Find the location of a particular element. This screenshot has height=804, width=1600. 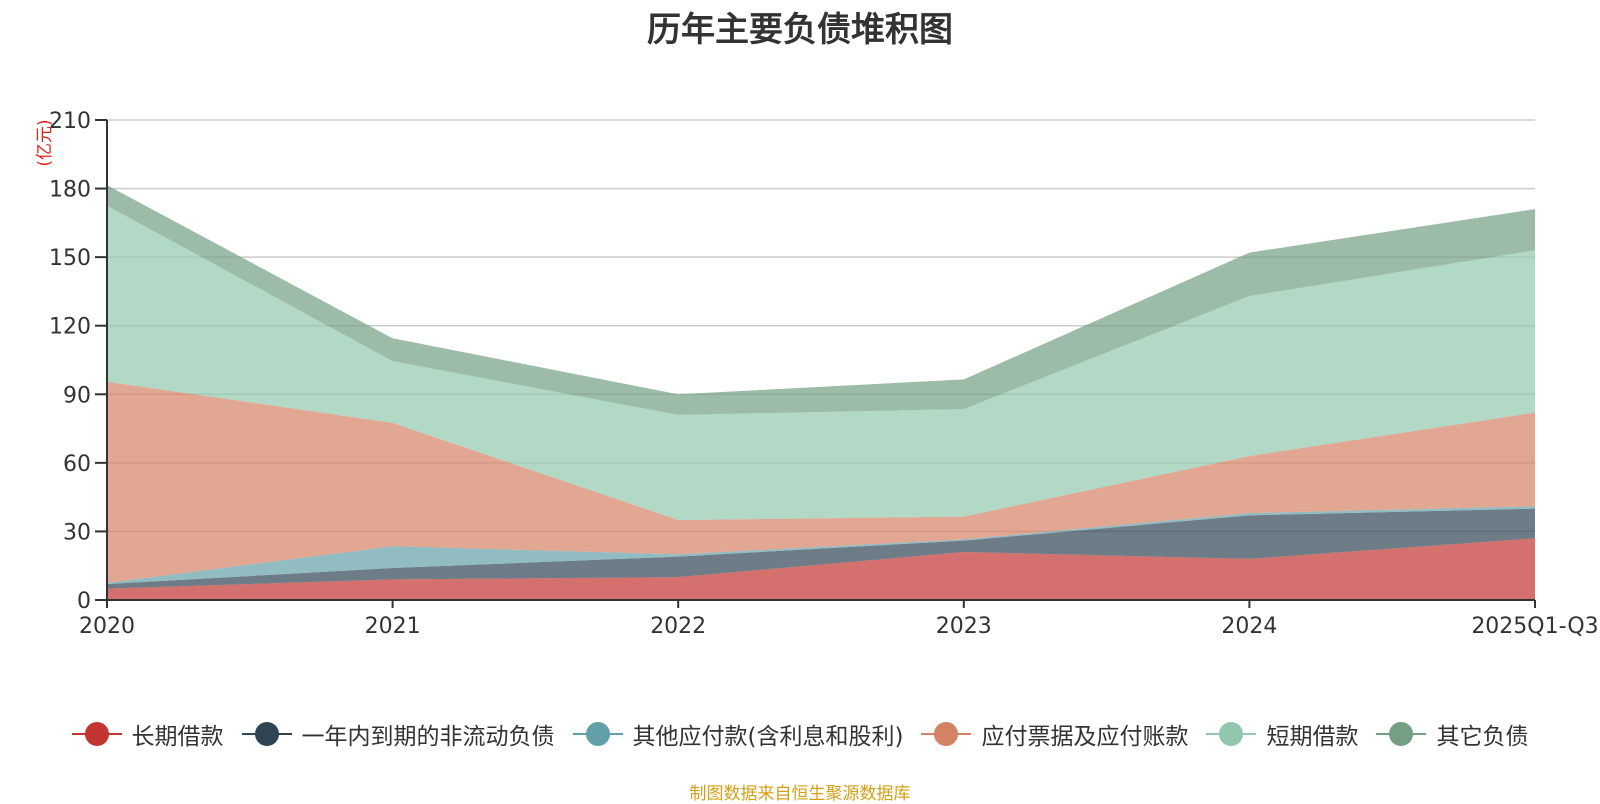

y-tick-label: 30 is located at coordinates (77, 532).